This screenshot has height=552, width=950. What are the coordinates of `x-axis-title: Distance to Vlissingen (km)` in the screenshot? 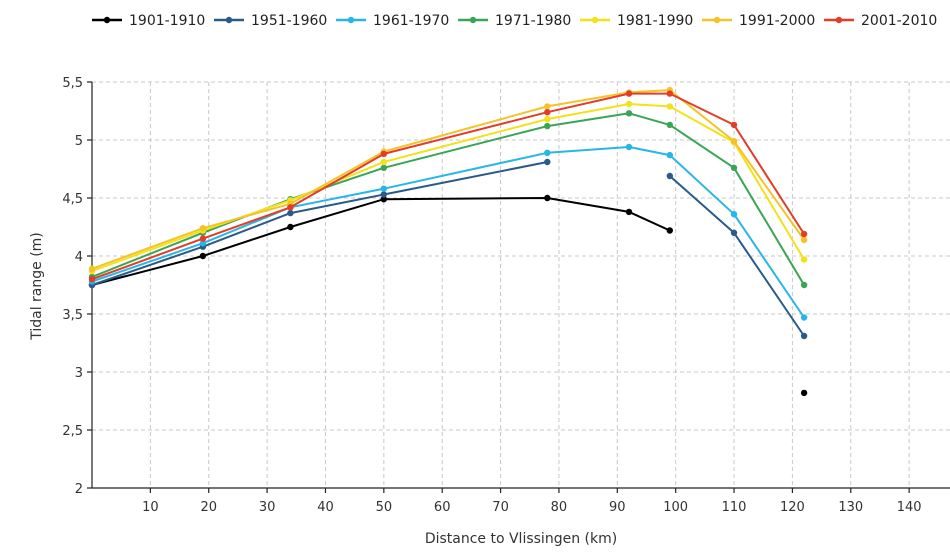 It's located at (521, 539).